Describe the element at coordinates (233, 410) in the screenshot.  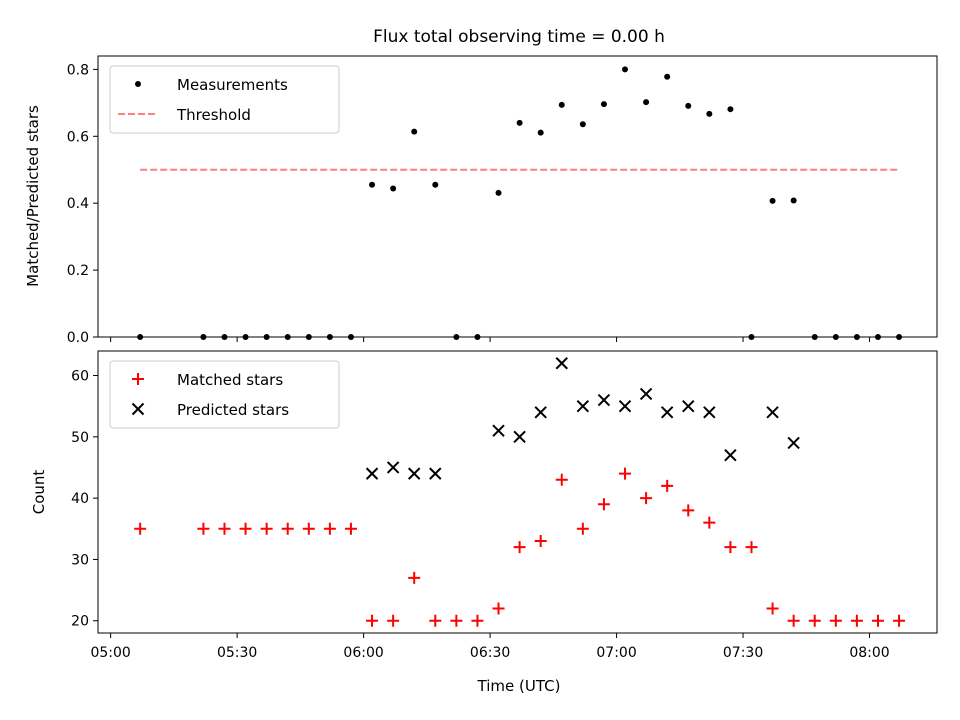
I see `legend-label: Predicted stars` at that location.